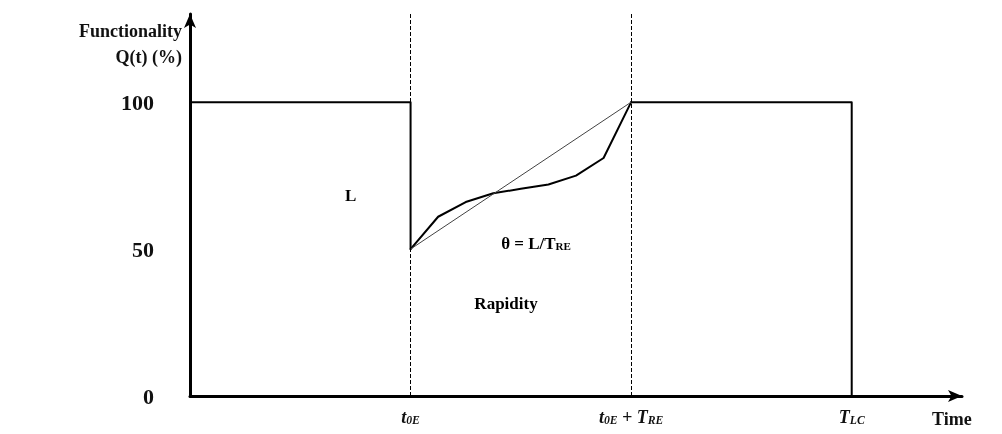  I want to click on x-tick-label: t0E + TRE, so click(631, 417).